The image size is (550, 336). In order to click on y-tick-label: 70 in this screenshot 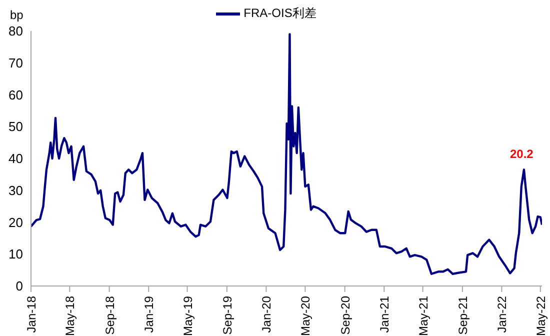, I will do `click(15, 62)`.